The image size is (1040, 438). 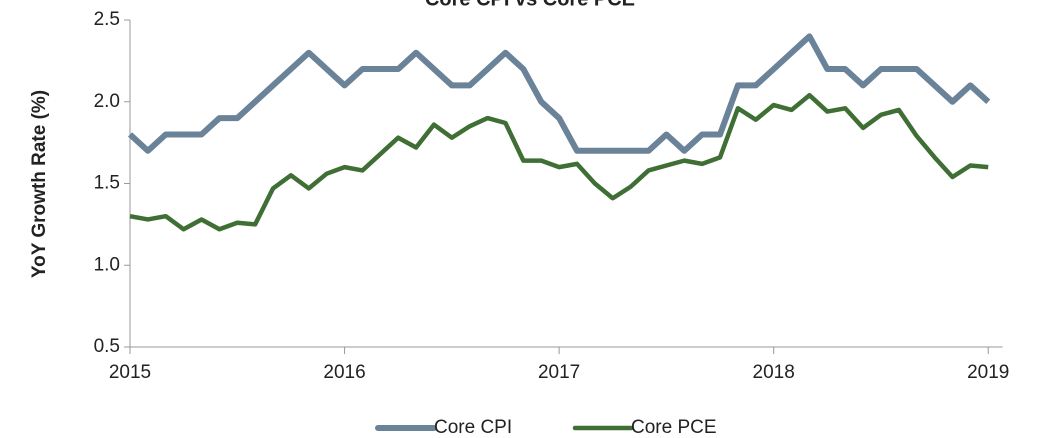 What do you see at coordinates (107, 101) in the screenshot?
I see `y-tick-label: 2.0` at bounding box center [107, 101].